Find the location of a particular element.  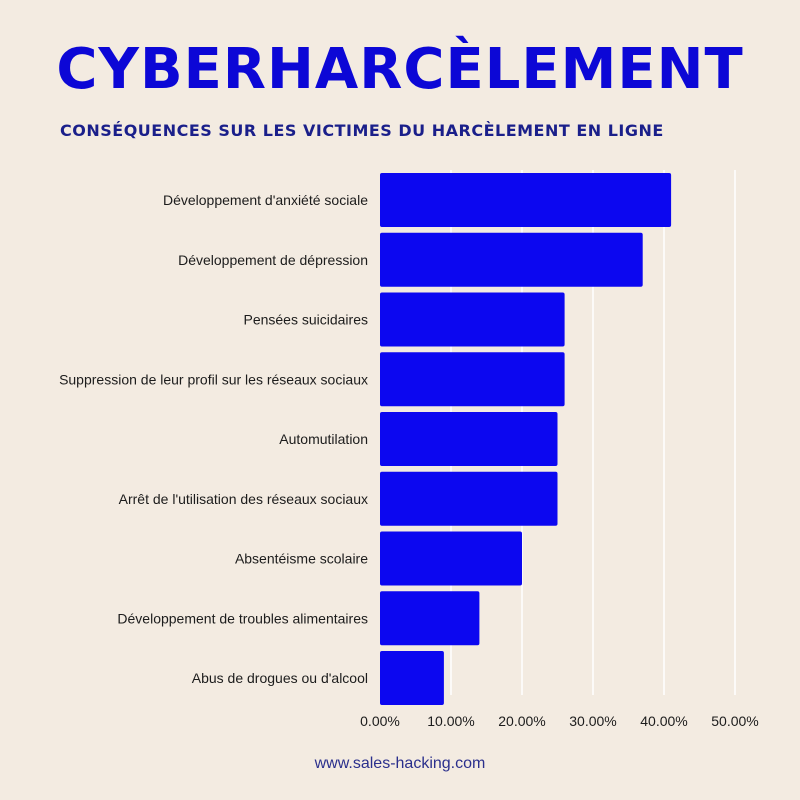

x-tick-label: 40.00% is located at coordinates (663, 721).